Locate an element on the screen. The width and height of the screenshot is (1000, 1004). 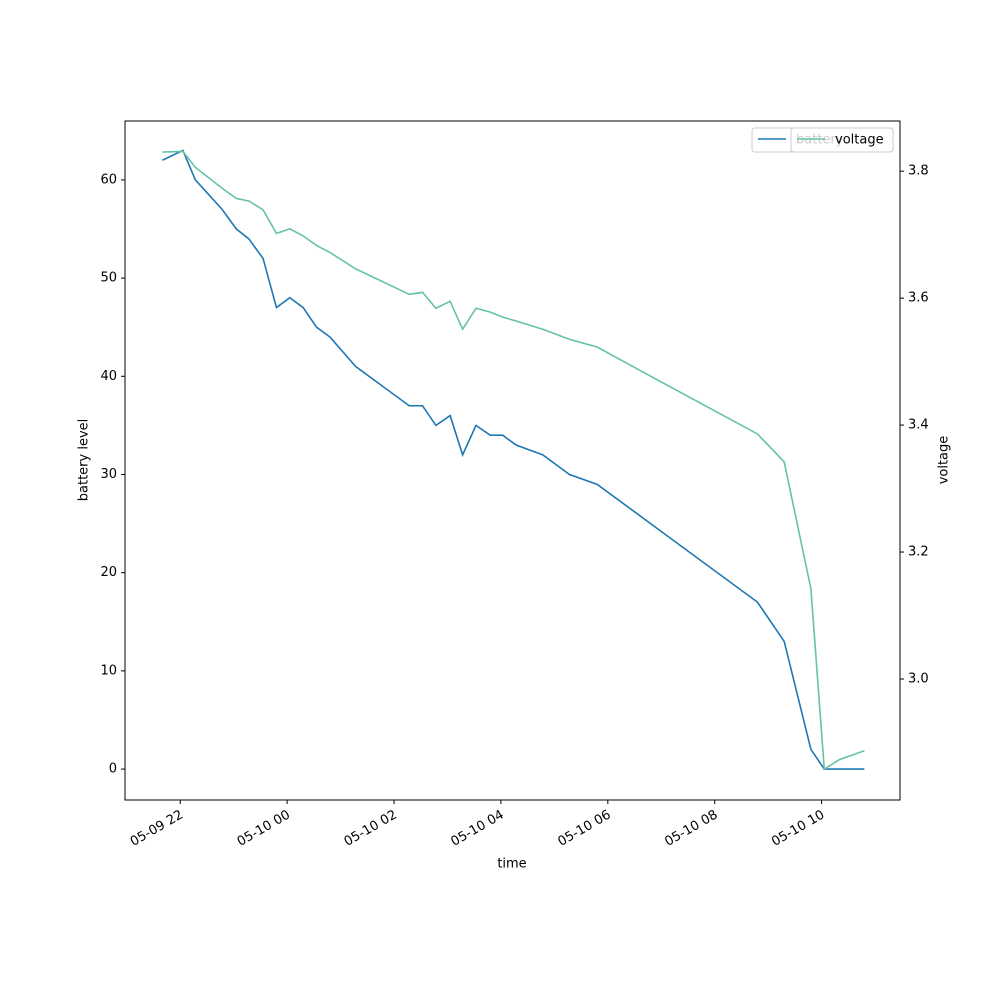
x-tick-label: 05-10 06 is located at coordinates (584, 829).